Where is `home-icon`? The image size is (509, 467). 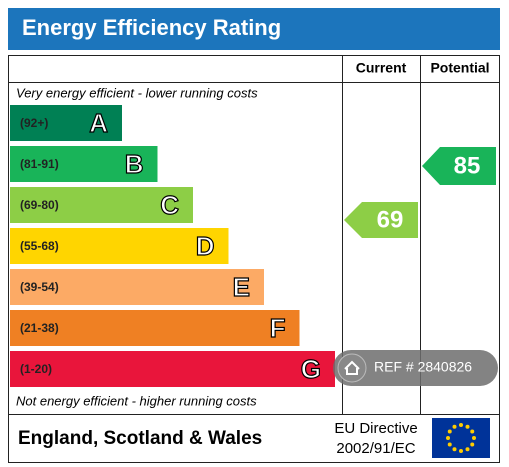
home-icon is located at coordinates (352, 367).